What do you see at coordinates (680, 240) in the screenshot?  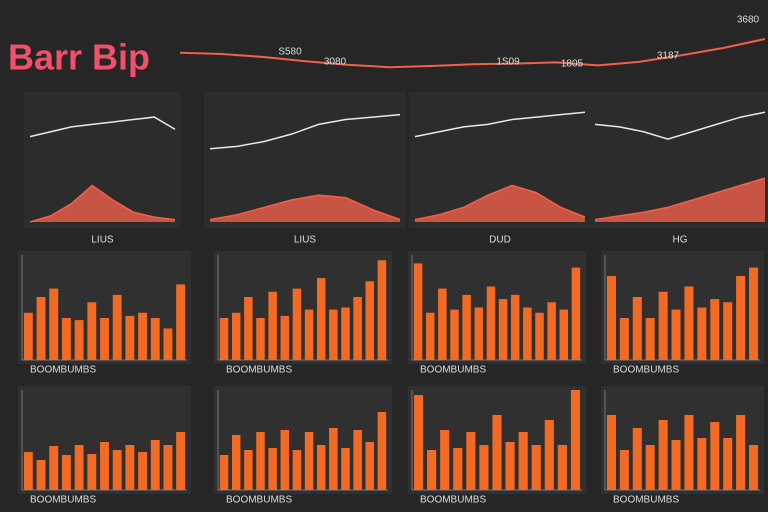 I see `x-axis-label: HG` at bounding box center [680, 240].